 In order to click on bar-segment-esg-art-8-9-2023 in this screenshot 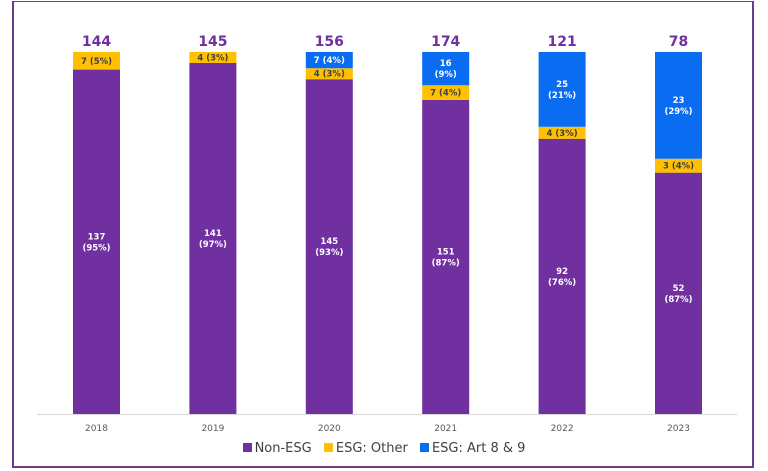, I will do `click(678, 105)`.